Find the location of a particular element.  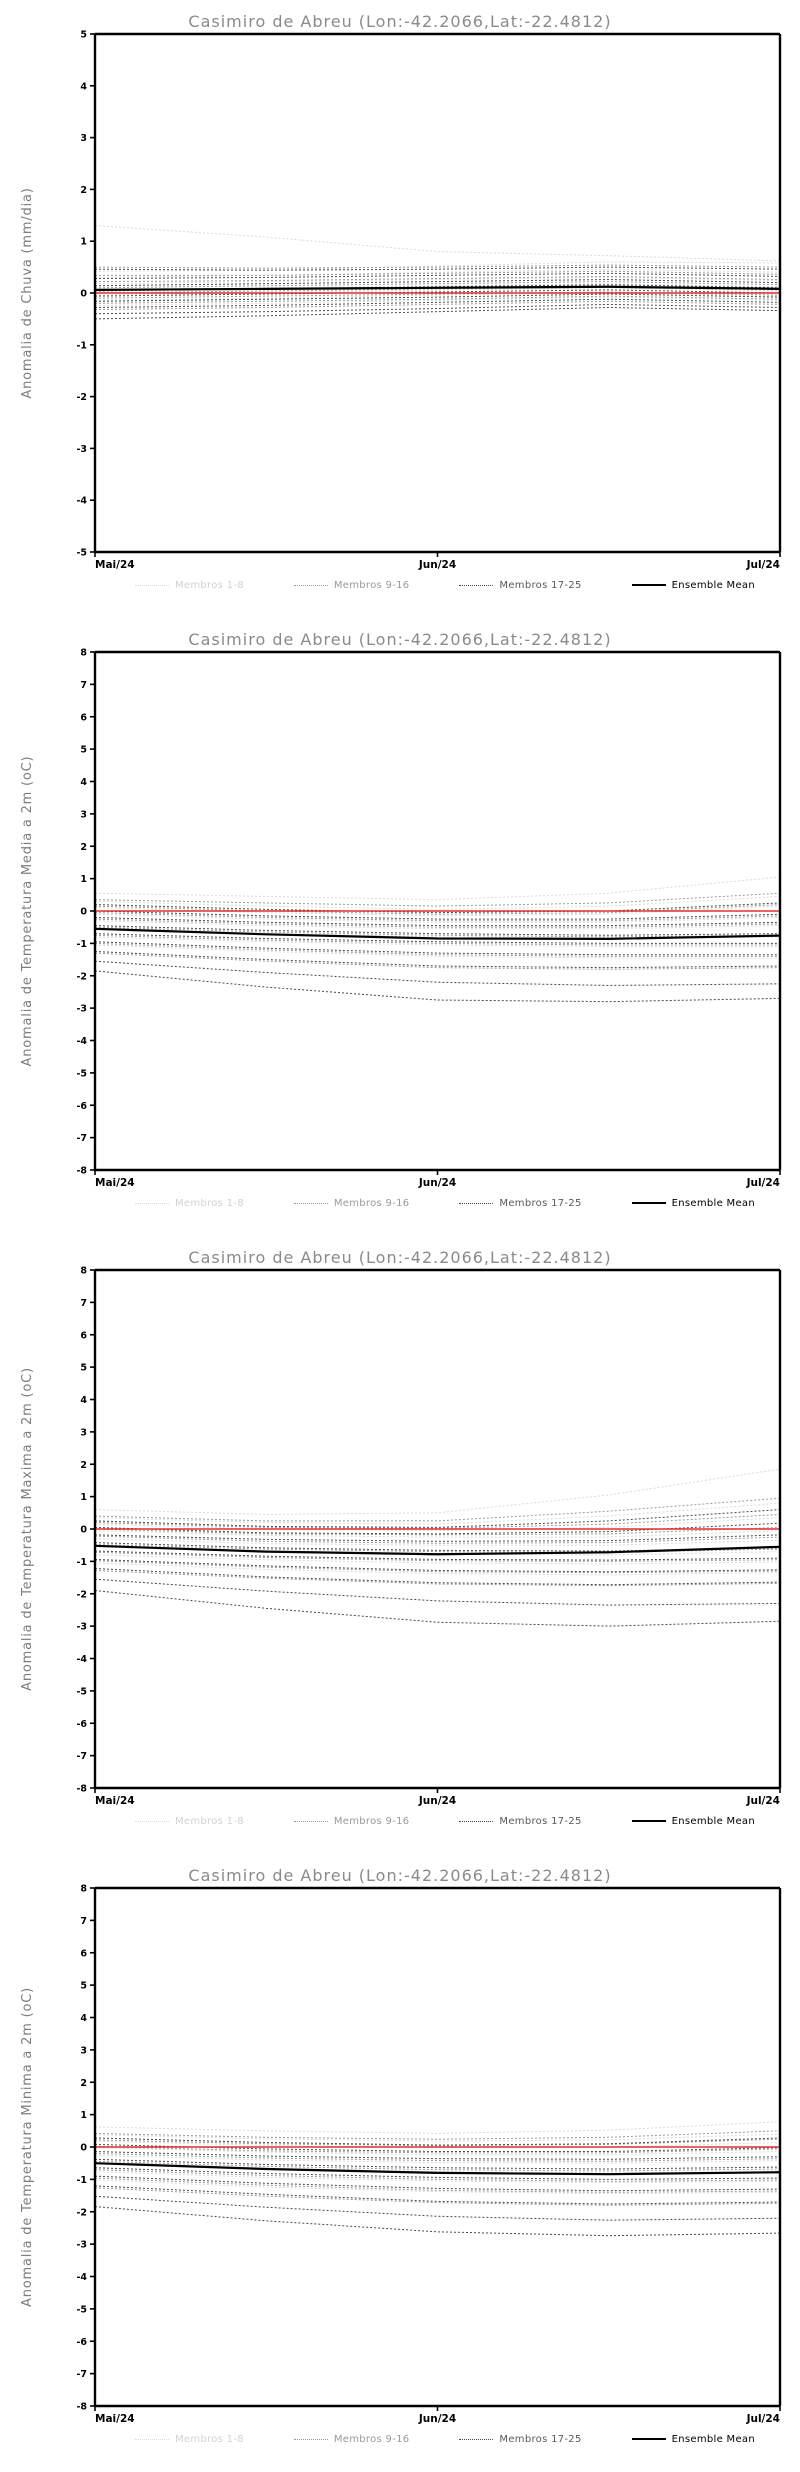

ensemble-mean-line is located at coordinates (437, 933).